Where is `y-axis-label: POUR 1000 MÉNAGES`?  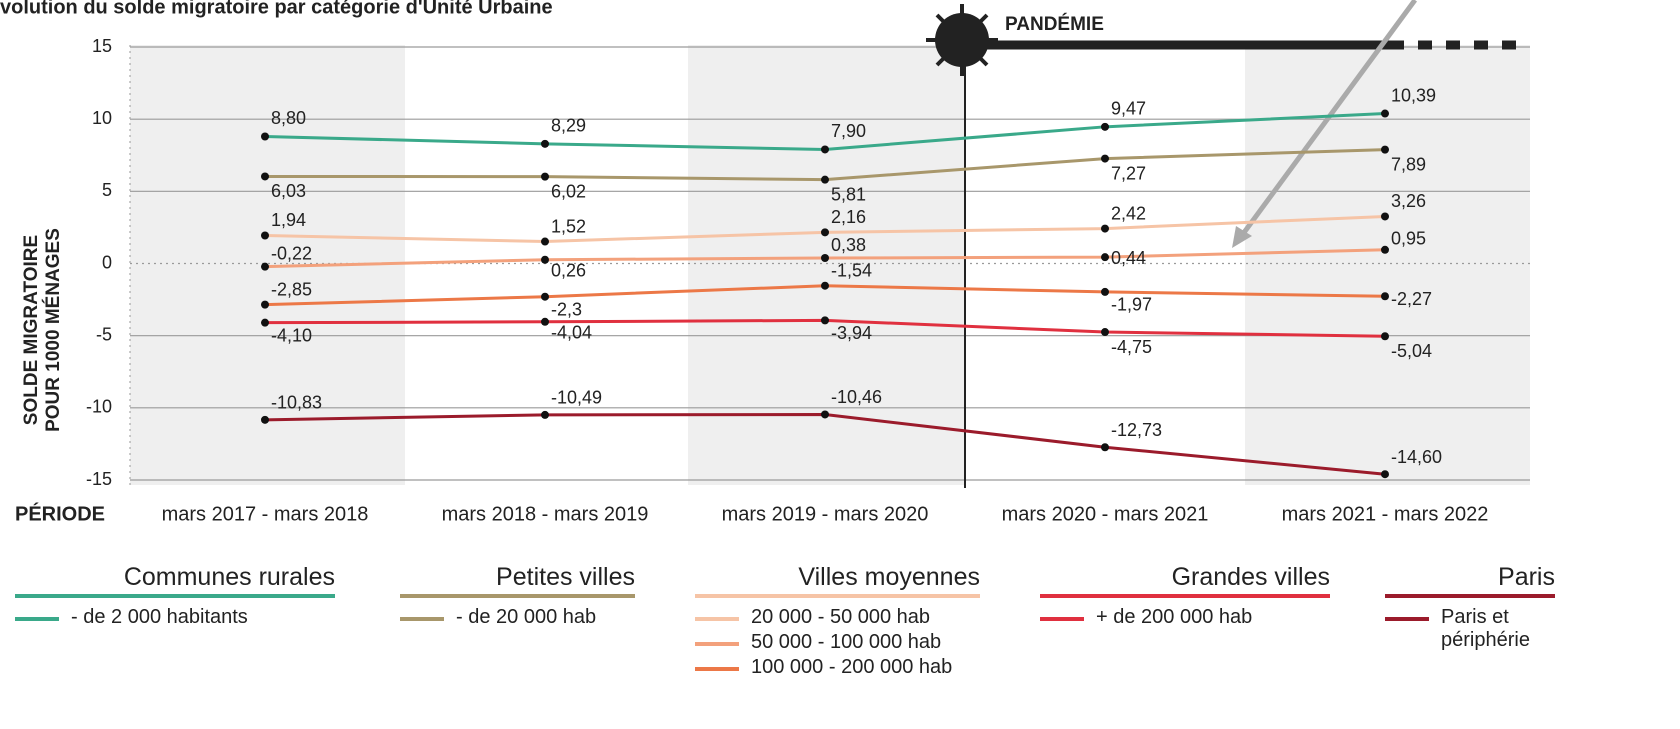
y-axis-label: POUR 1000 MÉNAGES is located at coordinates (53, 330).